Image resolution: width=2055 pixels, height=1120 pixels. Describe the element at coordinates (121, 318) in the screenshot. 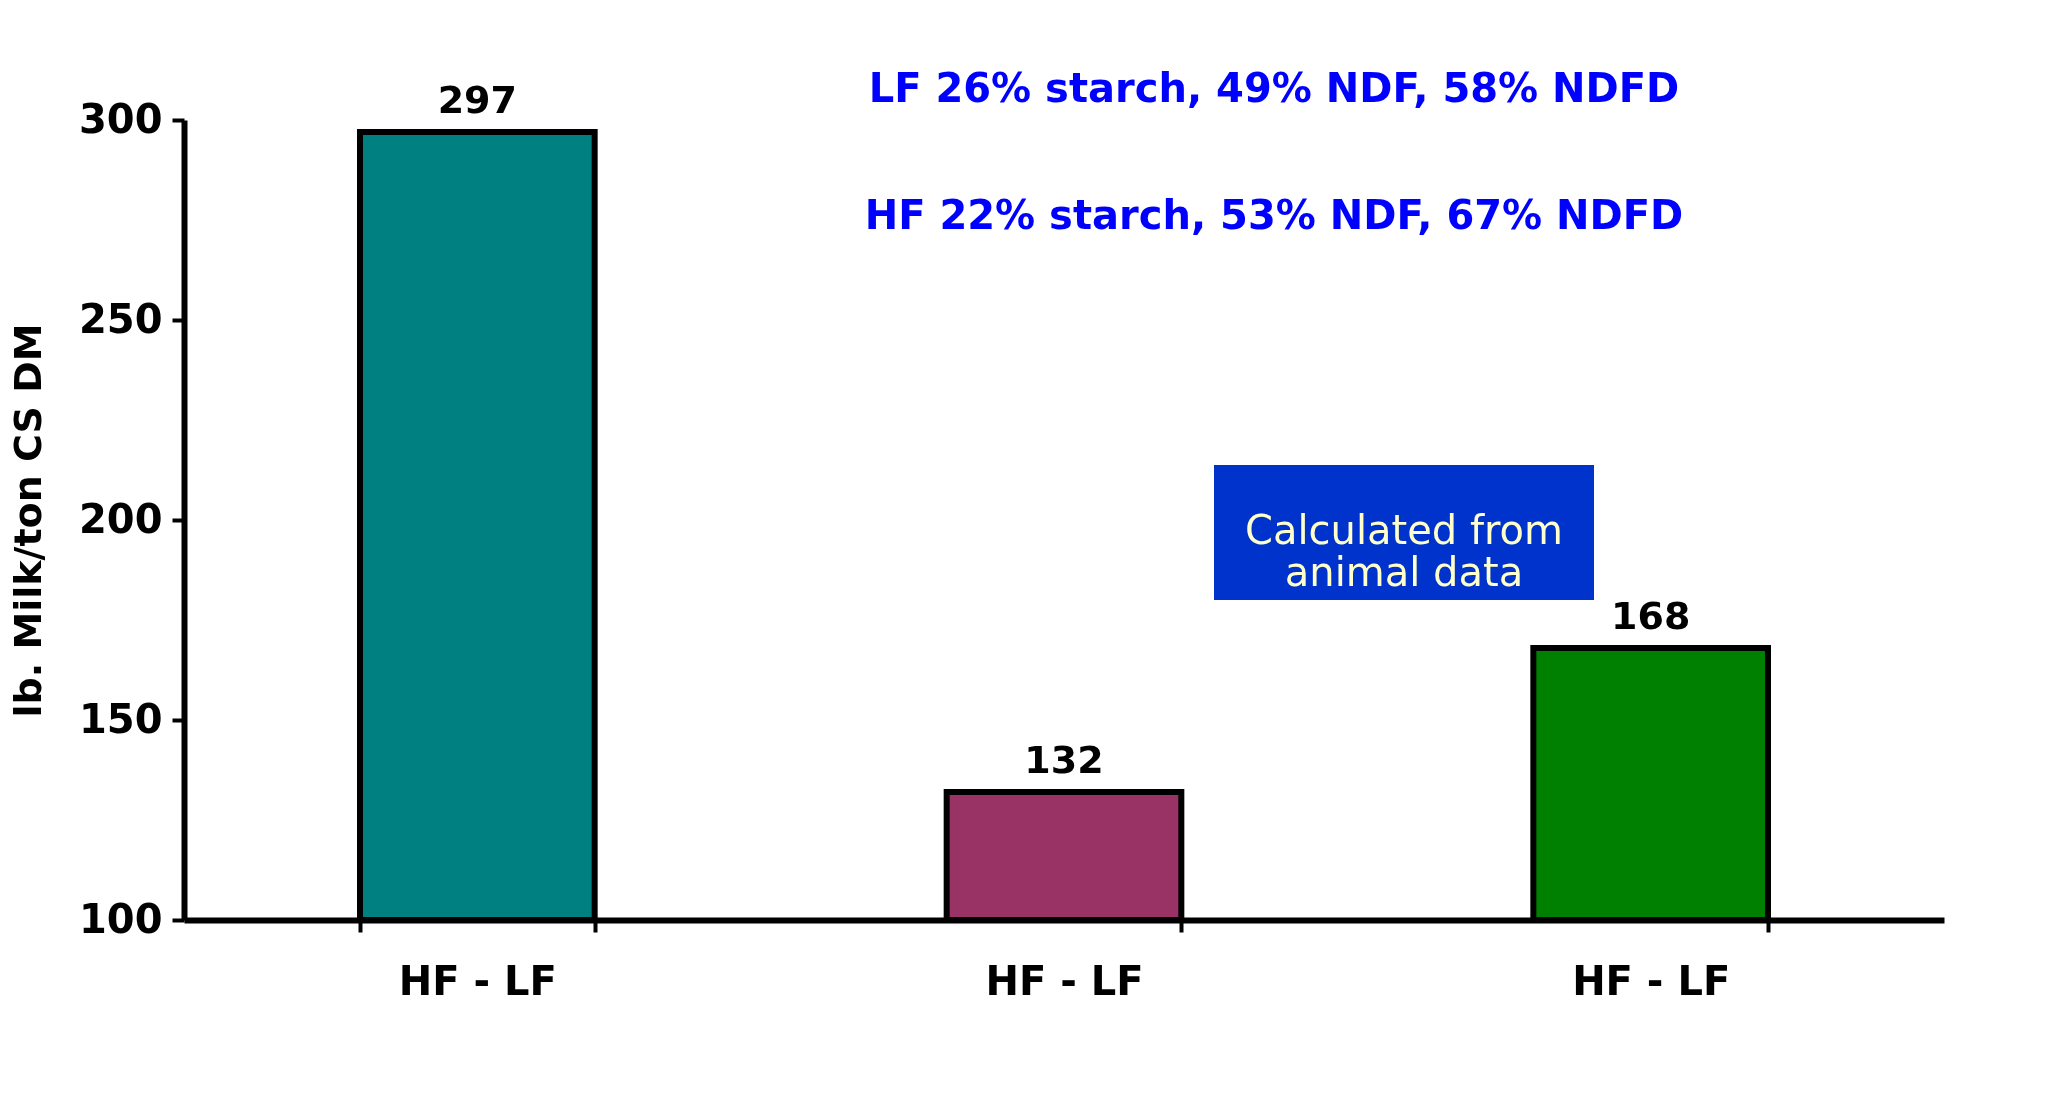

I see `y-tick-label: 250` at that location.